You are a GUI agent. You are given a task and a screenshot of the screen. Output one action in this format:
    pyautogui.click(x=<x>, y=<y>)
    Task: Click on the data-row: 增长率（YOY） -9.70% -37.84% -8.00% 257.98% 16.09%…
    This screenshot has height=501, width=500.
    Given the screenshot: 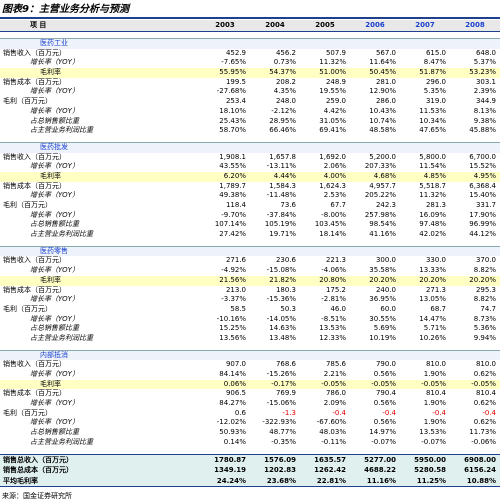 What is the action you would take?
    pyautogui.click(x=250, y=216)
    